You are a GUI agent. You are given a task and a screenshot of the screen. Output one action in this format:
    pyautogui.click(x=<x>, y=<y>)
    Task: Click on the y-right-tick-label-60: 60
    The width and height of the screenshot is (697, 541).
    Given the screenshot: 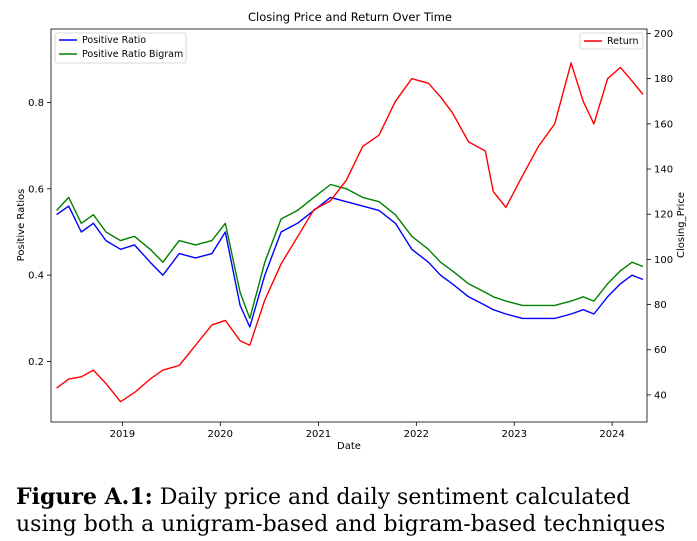 What is the action you would take?
    pyautogui.click(x=660, y=350)
    